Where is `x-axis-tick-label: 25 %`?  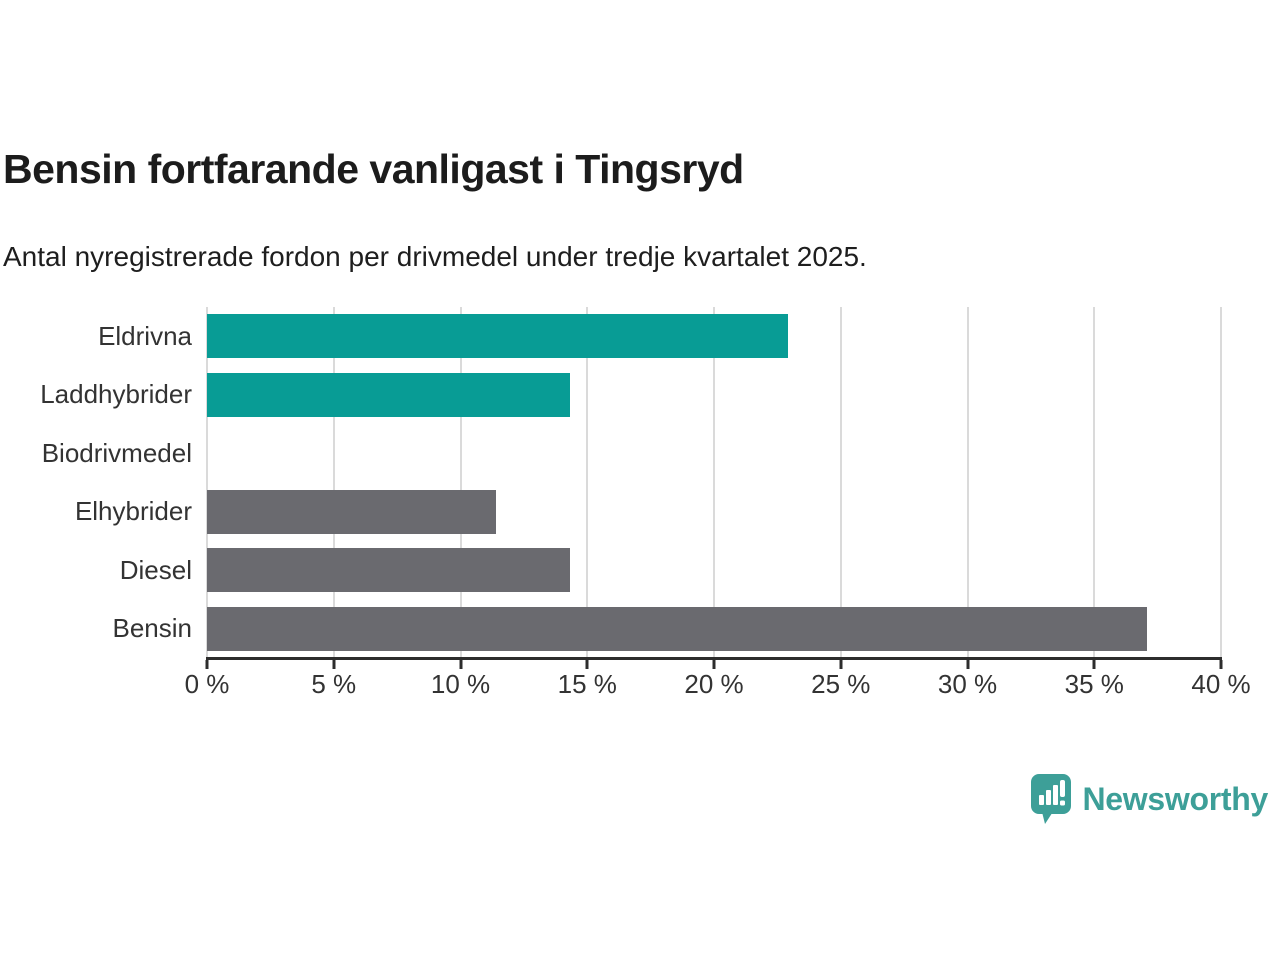 x-axis-tick-label: 25 % is located at coordinates (841, 684).